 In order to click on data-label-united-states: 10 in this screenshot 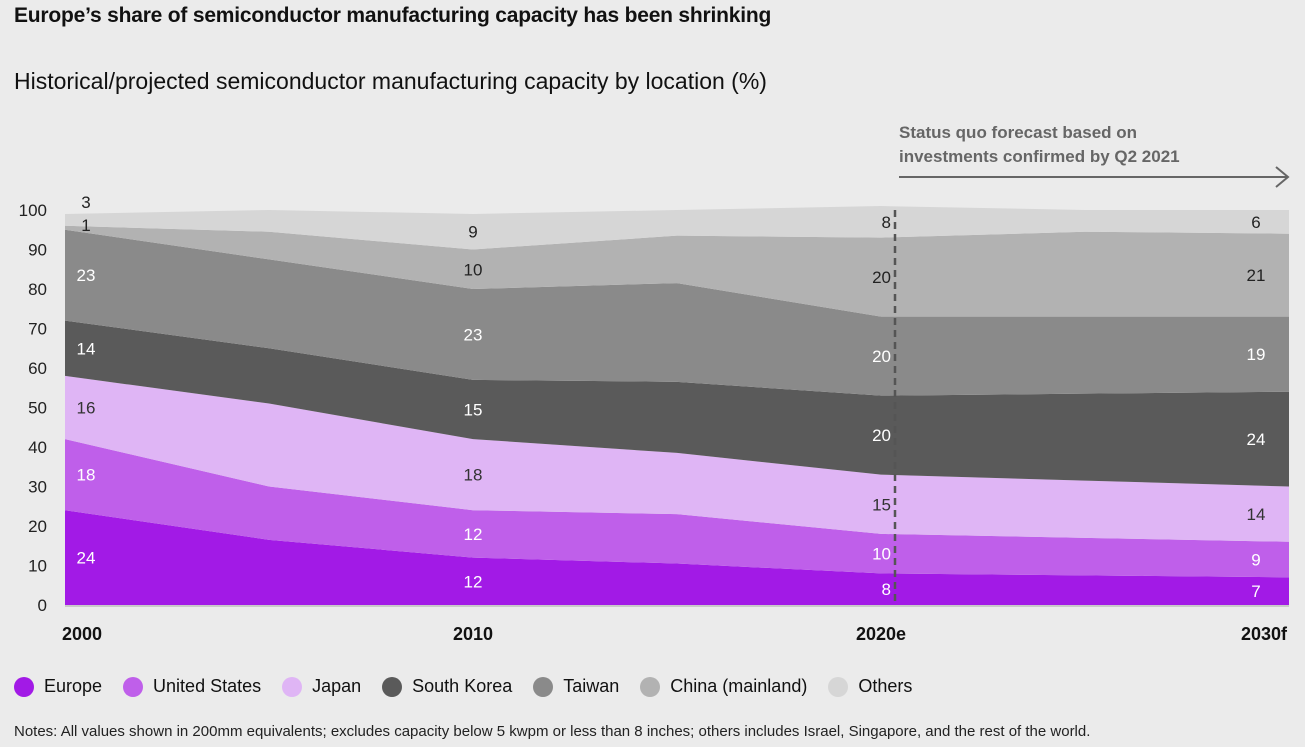, I will do `click(881, 554)`.